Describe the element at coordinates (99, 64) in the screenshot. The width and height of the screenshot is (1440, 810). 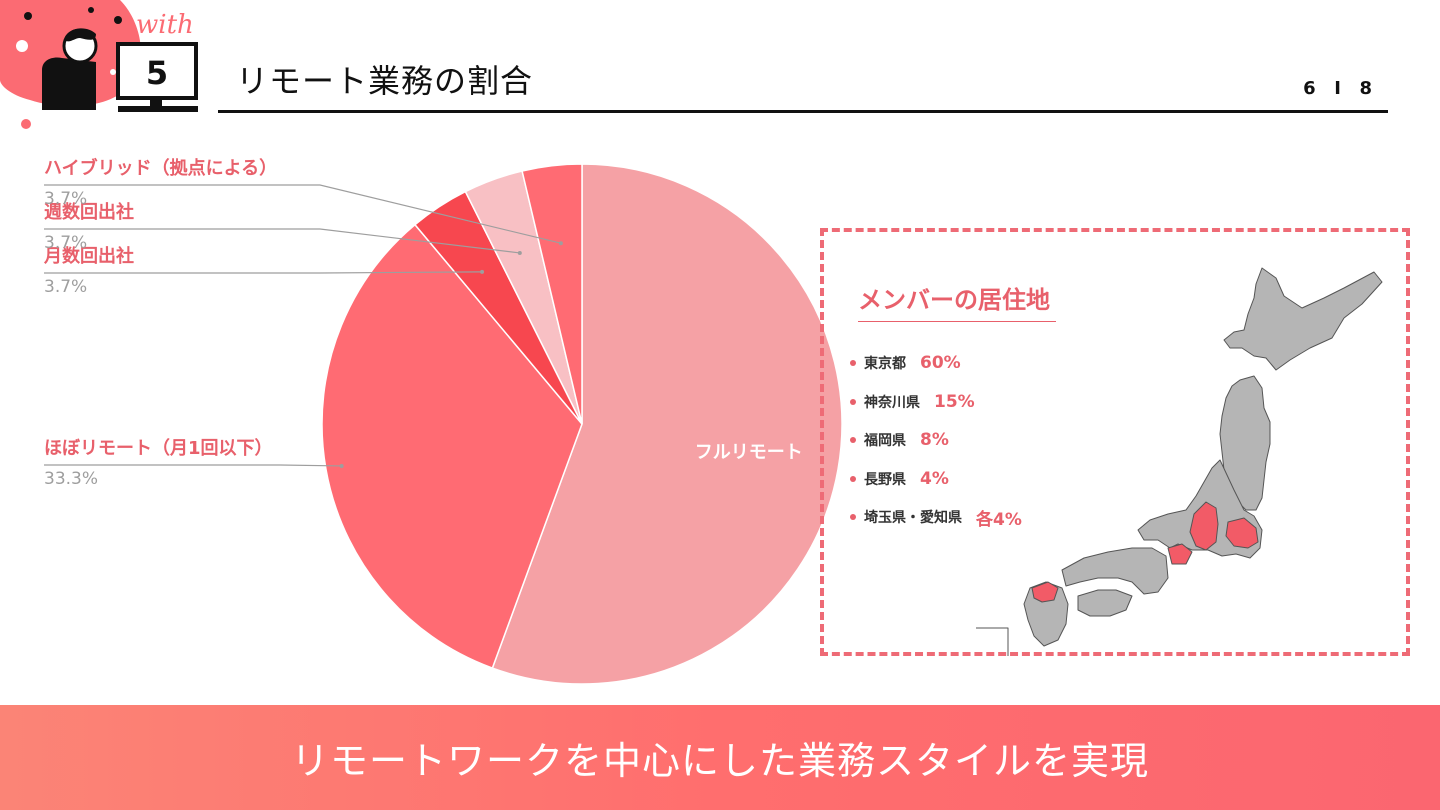
I see `with-logo: with 5` at that location.